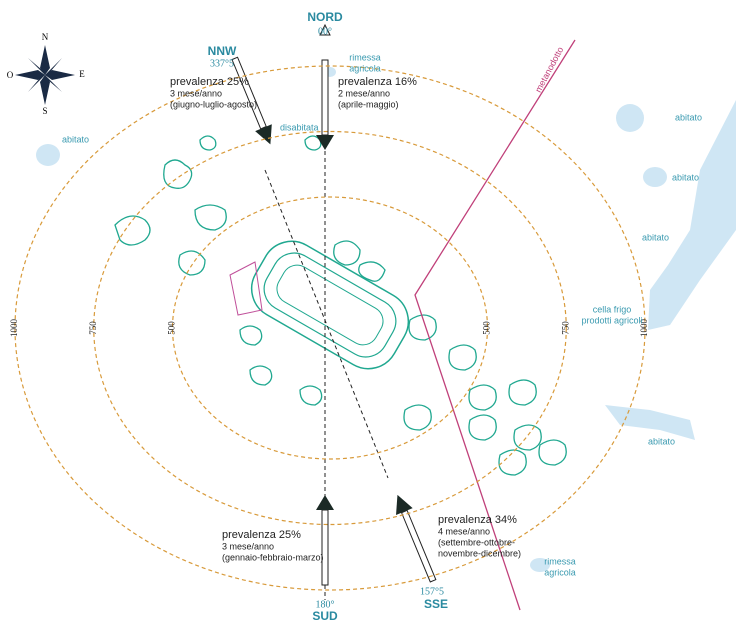 The image size is (736, 623). Describe the element at coordinates (477, 520) in the screenshot. I see `wind-share: prevalenza 34%` at that location.